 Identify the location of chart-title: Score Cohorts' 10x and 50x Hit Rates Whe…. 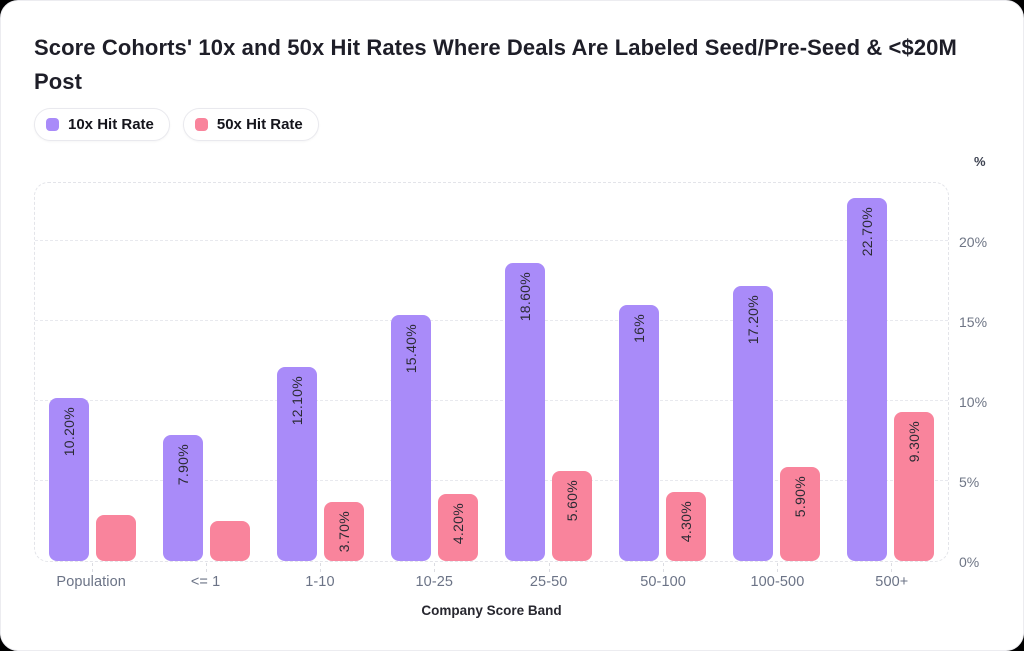
(518, 65).